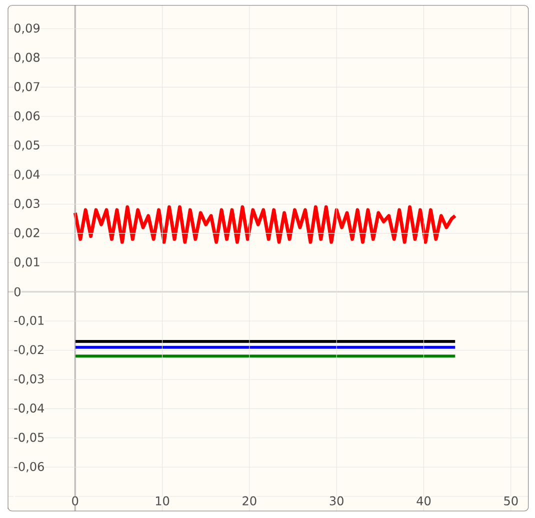 The height and width of the screenshot is (518, 535). What do you see at coordinates (27, 145) in the screenshot?
I see `y-tick-label: 0,05` at bounding box center [27, 145].